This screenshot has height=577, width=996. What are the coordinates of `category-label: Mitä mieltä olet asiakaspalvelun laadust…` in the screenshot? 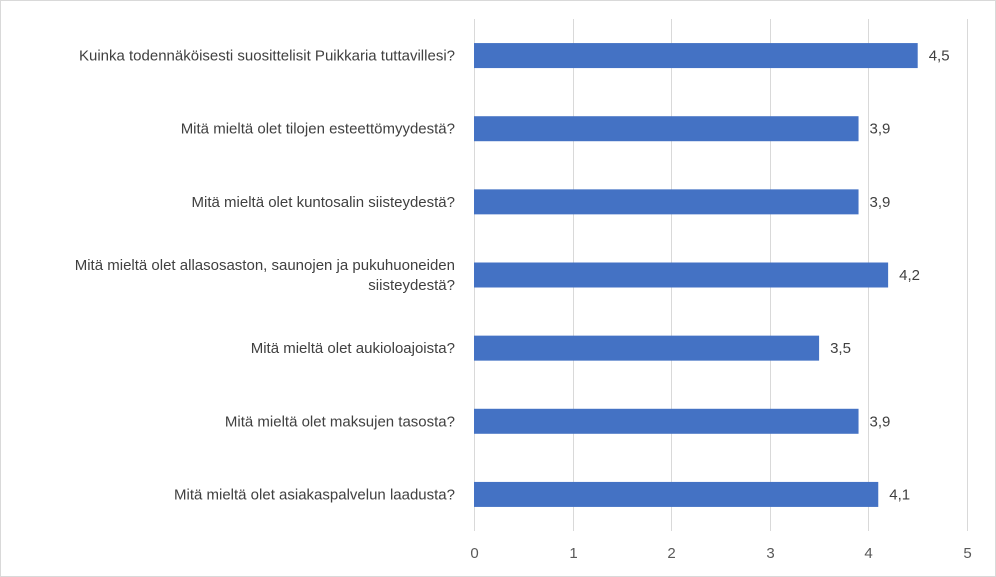 It's located at (314, 494).